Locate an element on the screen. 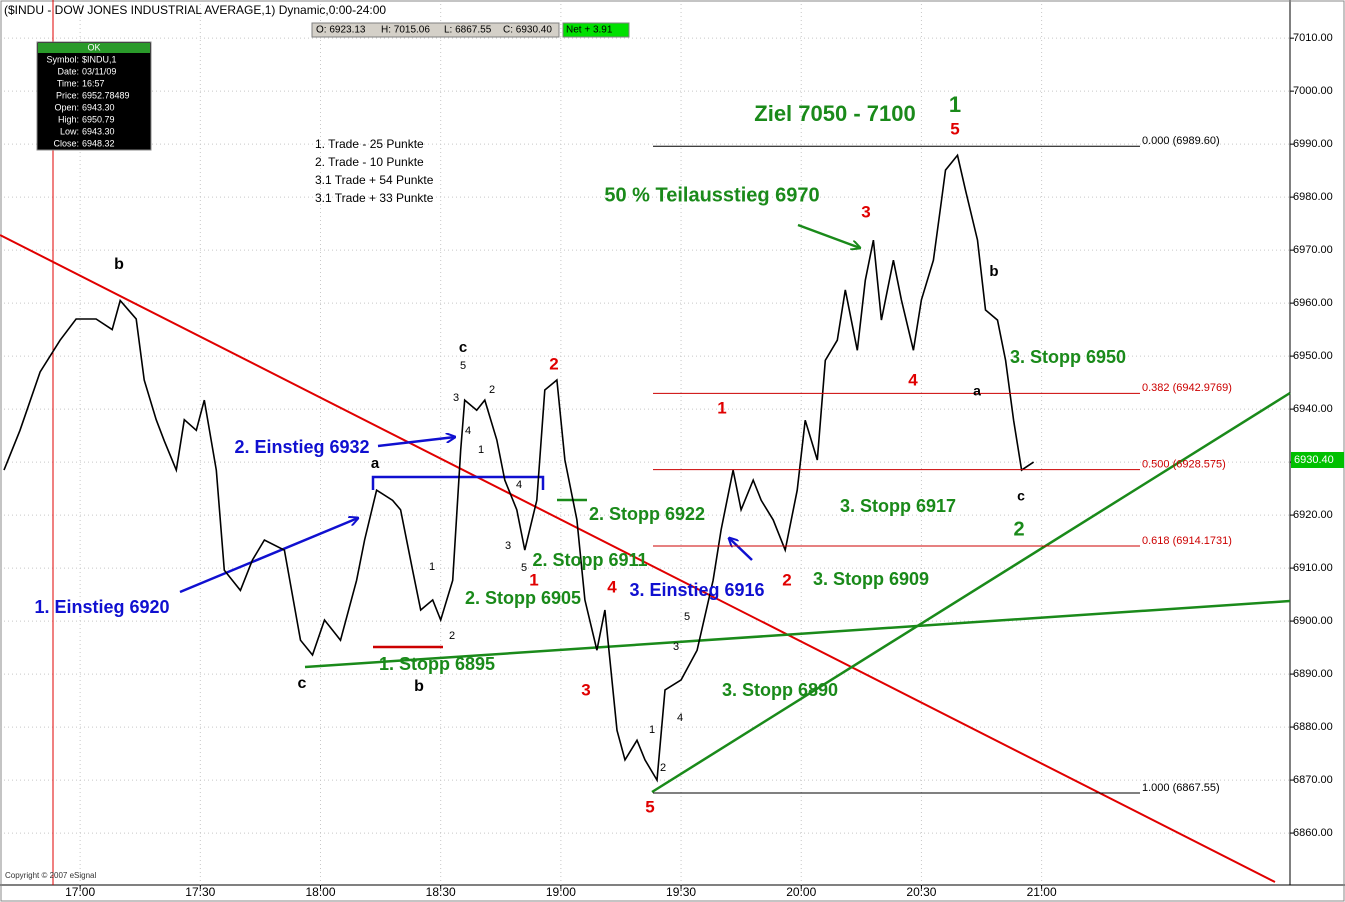 The image size is (1345, 902). annotation: 3. Stopp 6917 is located at coordinates (898, 506).